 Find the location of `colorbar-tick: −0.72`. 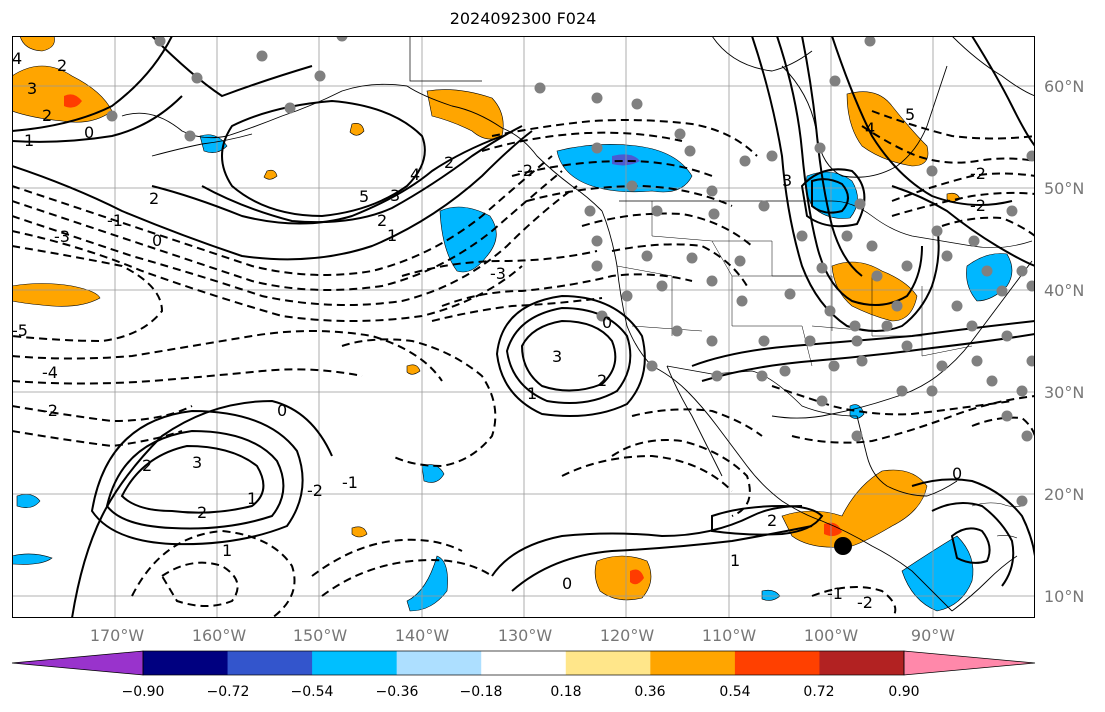

colorbar-tick: −0.72 is located at coordinates (228, 692).